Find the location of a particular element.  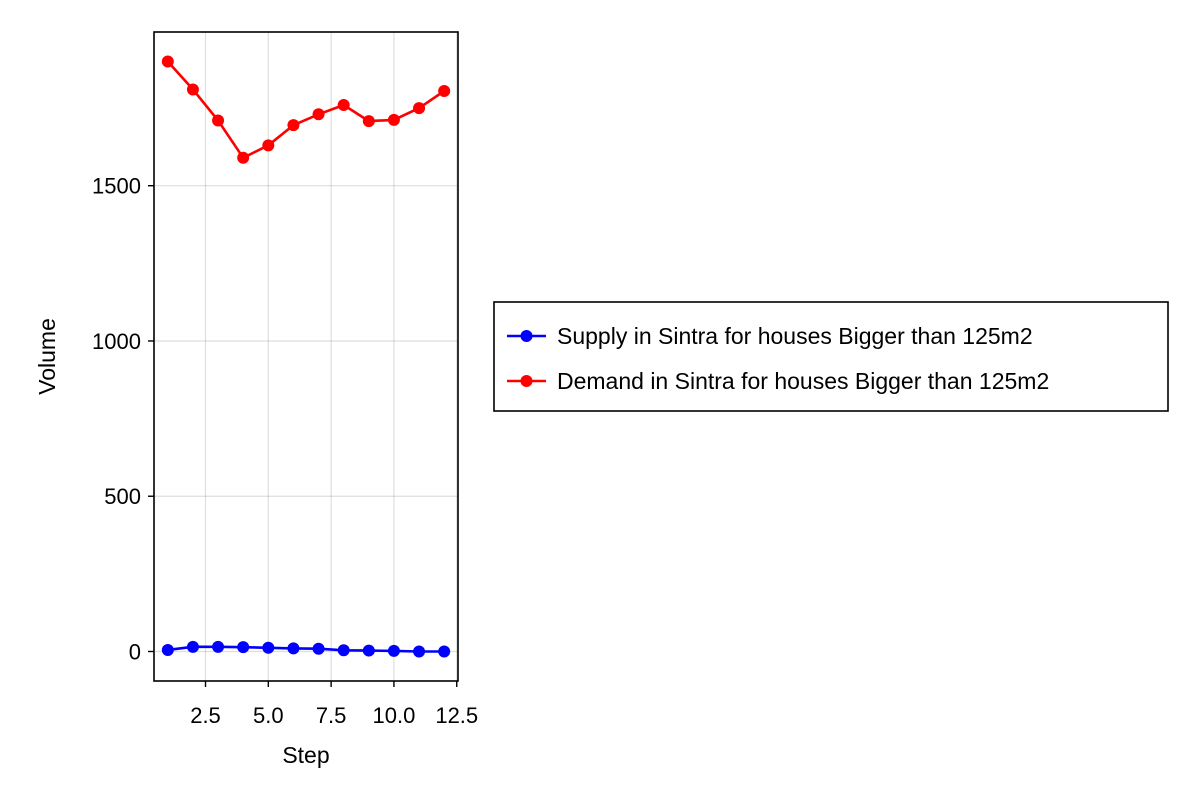

x-axis-title: Step is located at coordinates (305, 755).